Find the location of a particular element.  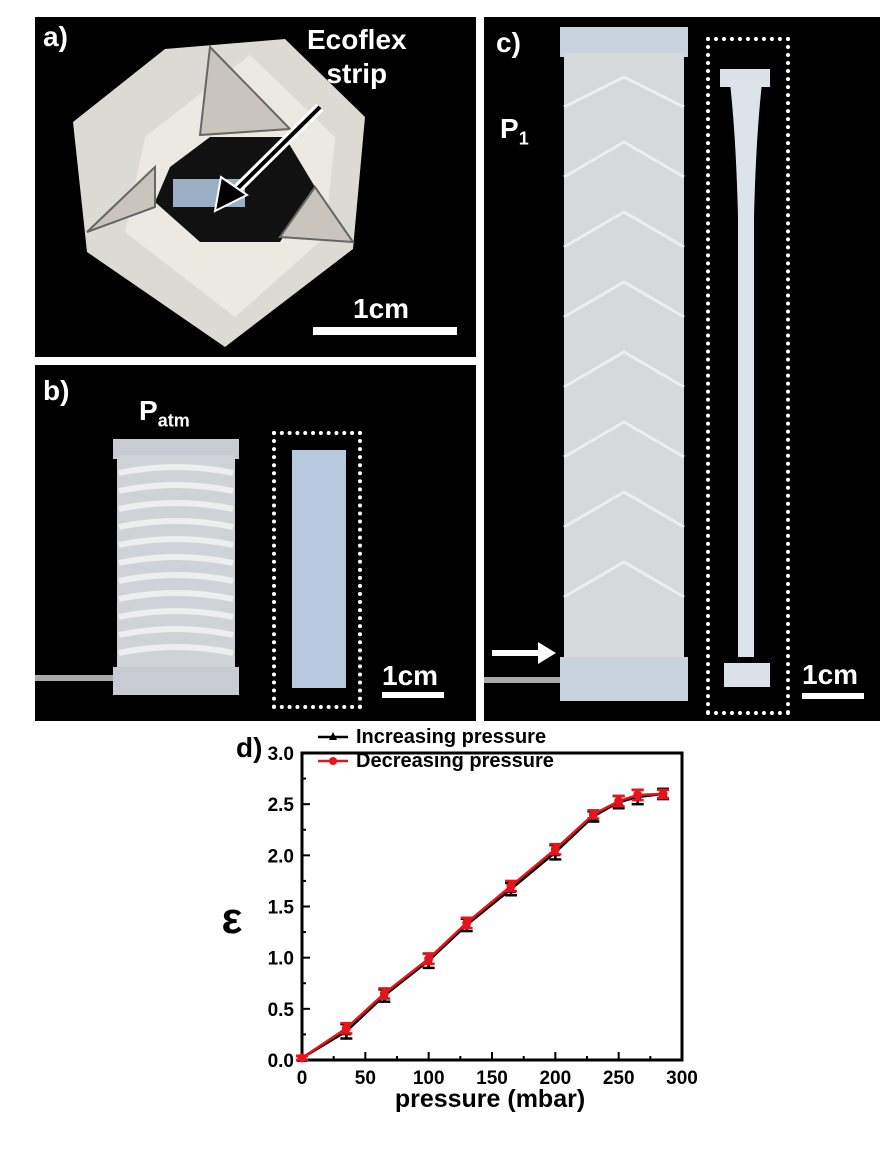

panel-b-label: b) is located at coordinates (56, 390).